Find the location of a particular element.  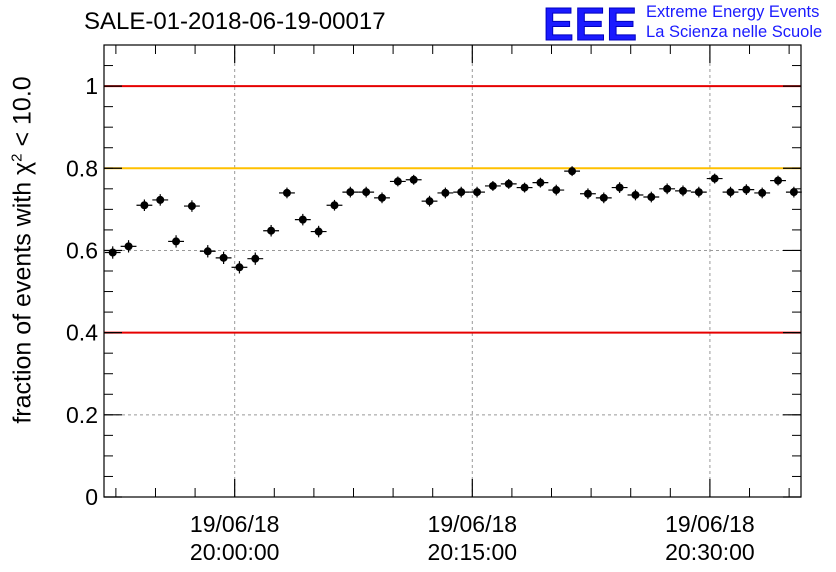

logo-line-1: Extreme Energy Events is located at coordinates (733, 12).